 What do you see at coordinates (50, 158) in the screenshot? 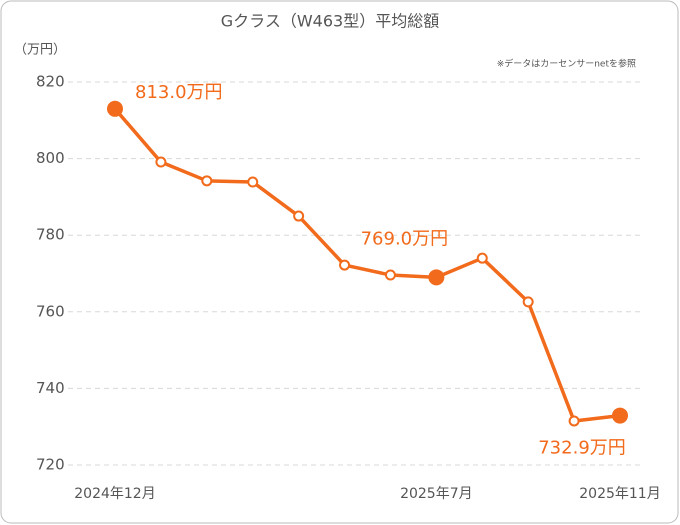
I see `y-tick-label: 800` at bounding box center [50, 158].